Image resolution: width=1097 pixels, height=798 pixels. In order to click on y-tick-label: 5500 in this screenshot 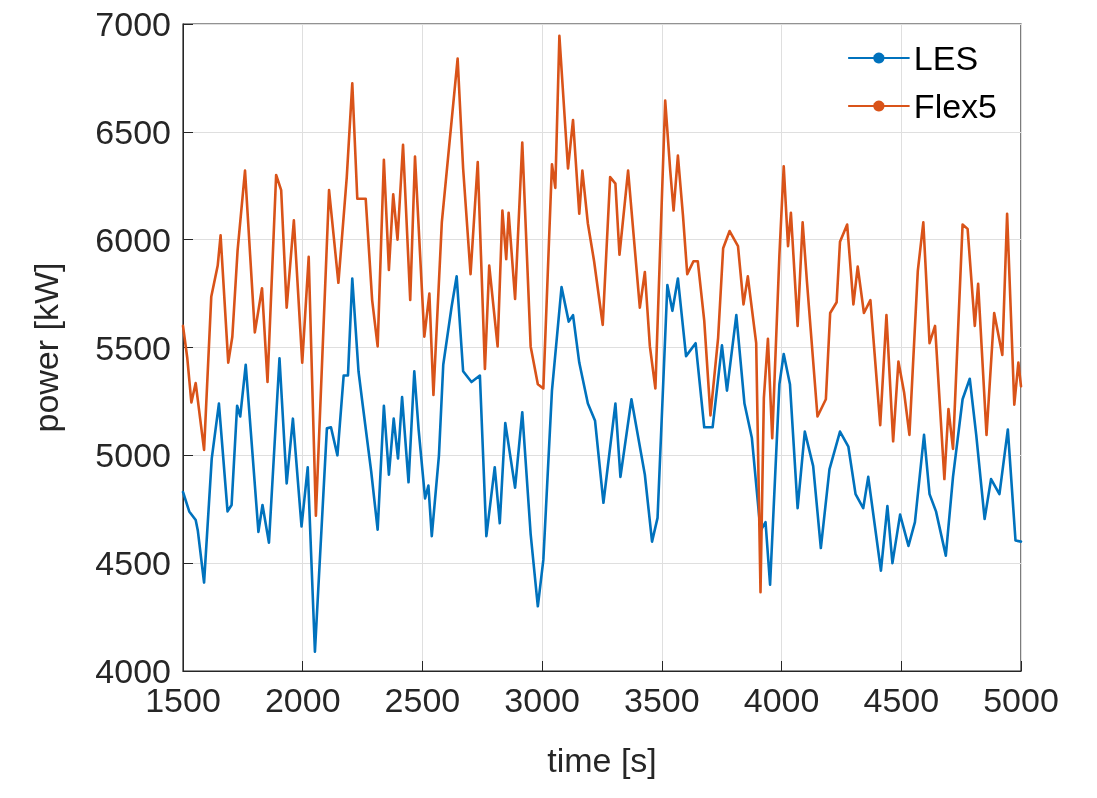, I will do `click(133, 347)`.